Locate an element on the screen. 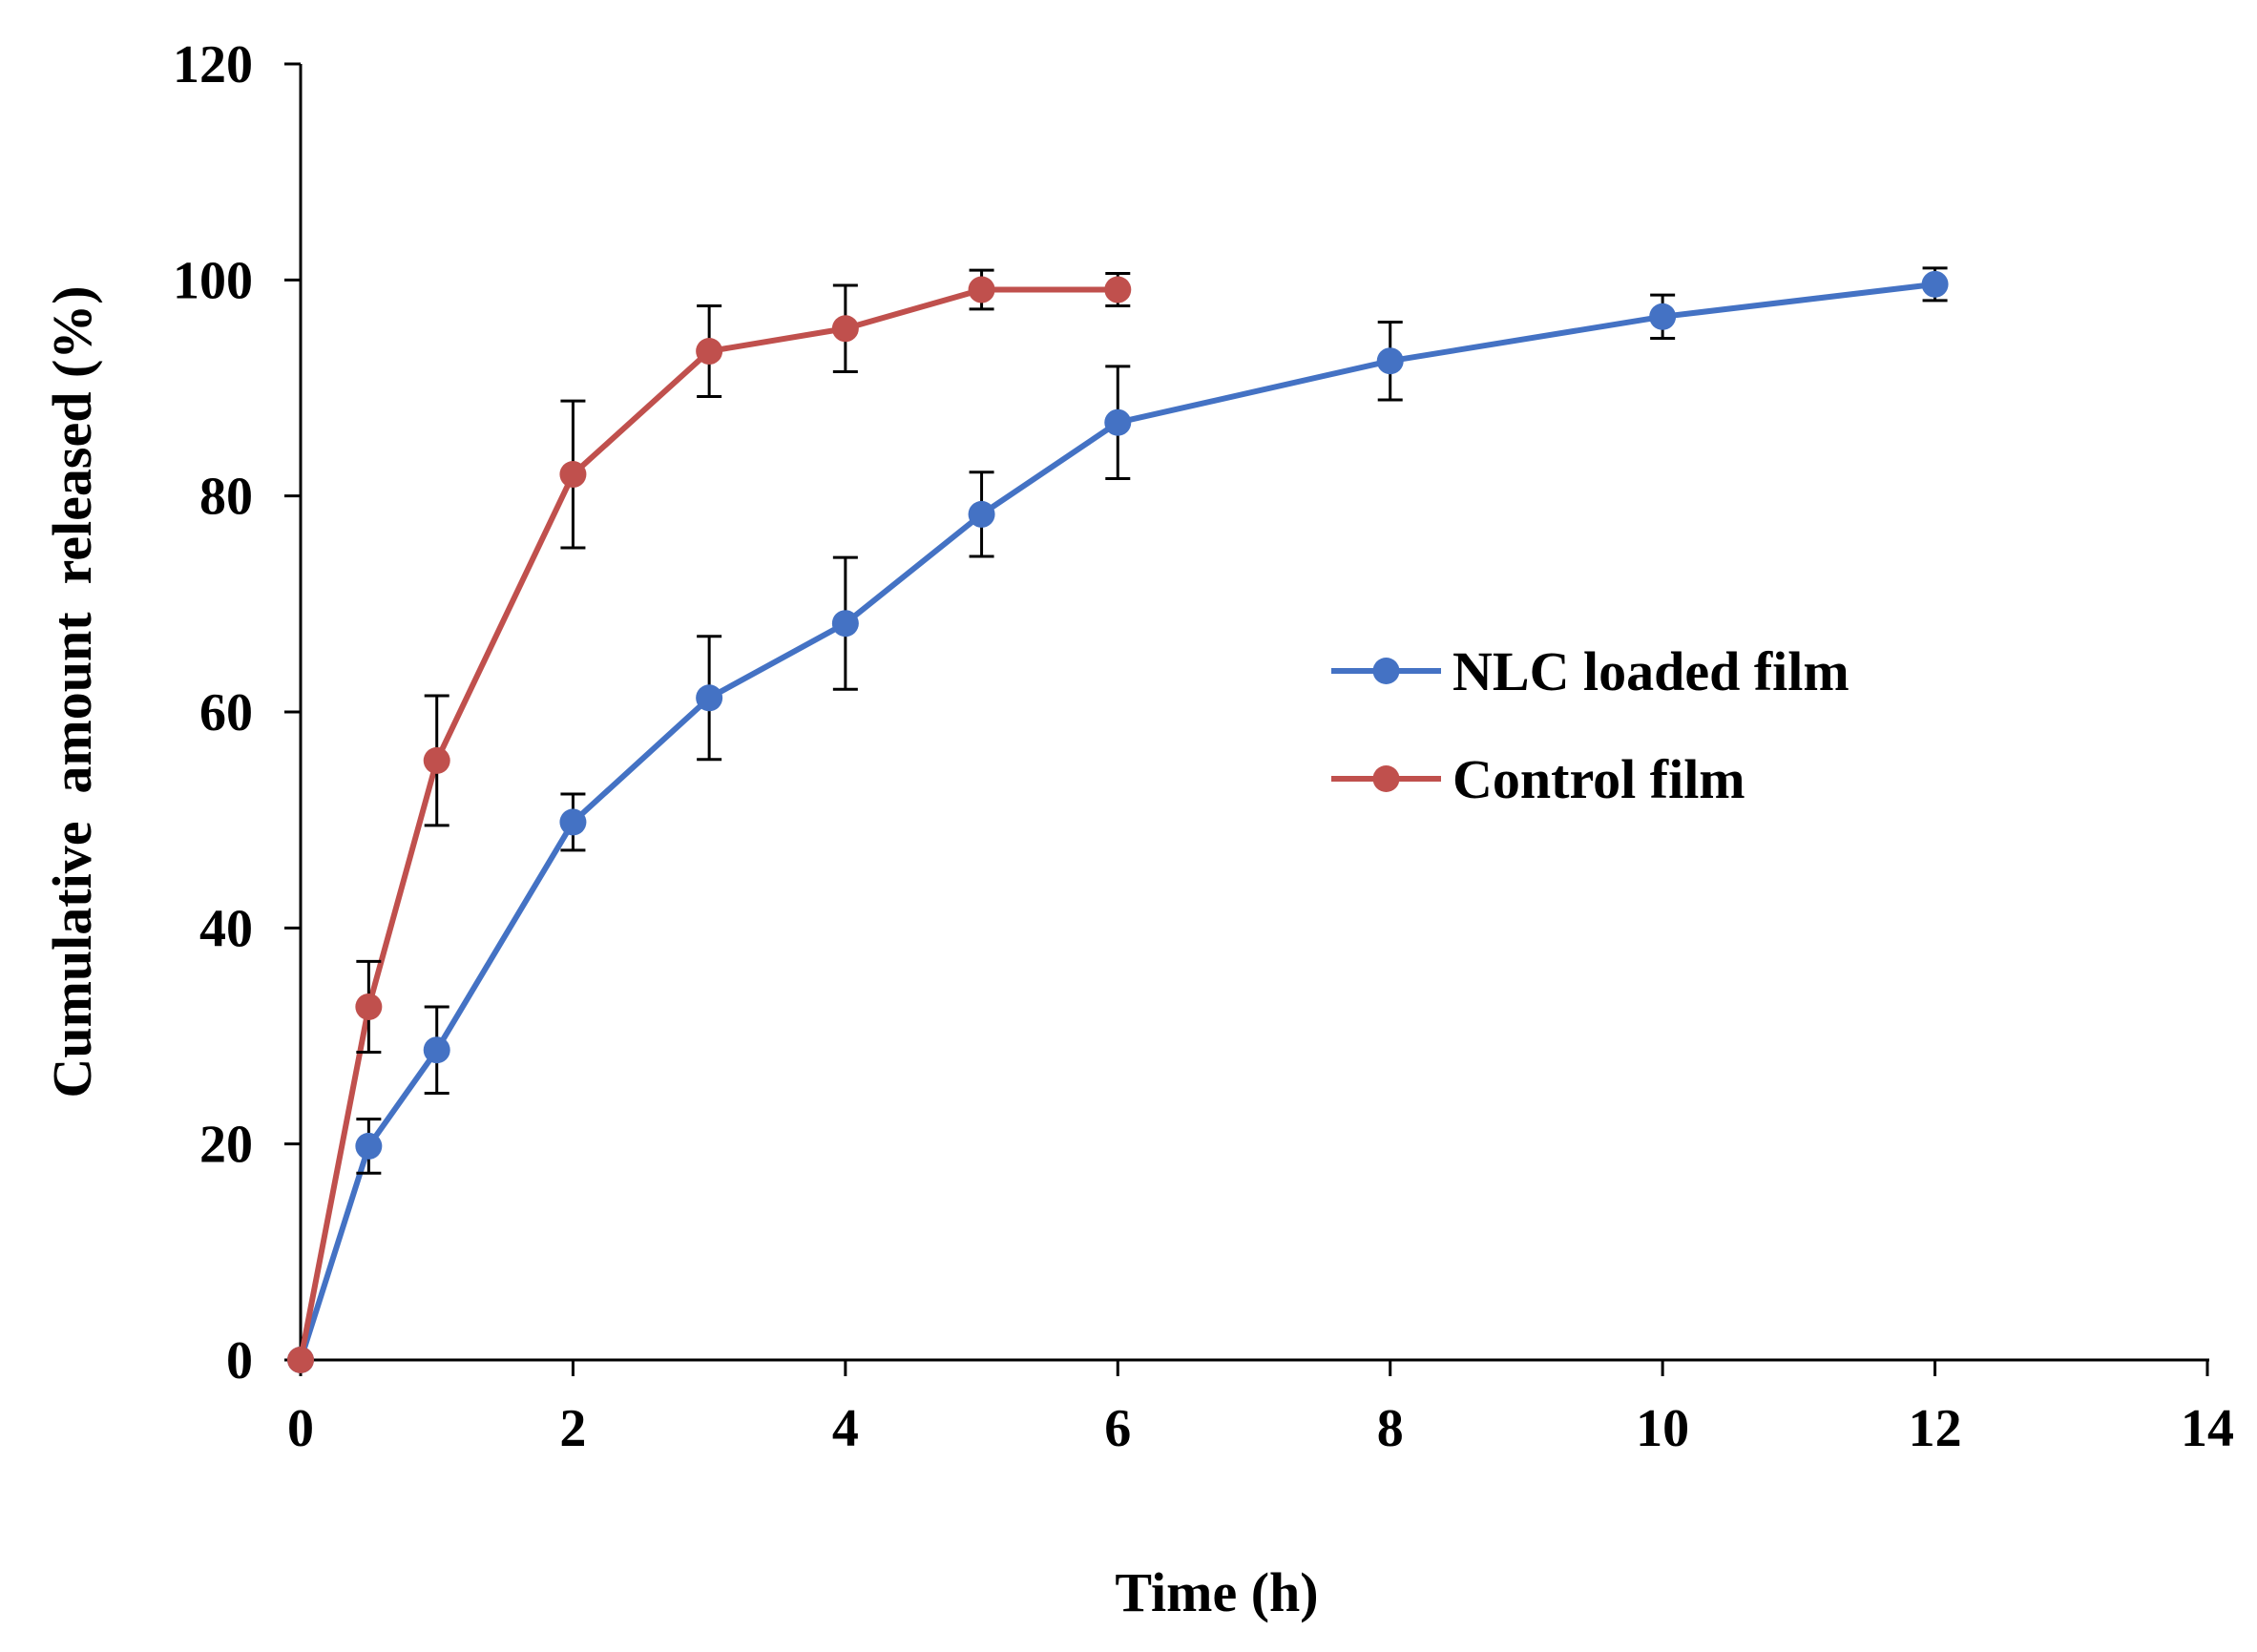 This screenshot has height=1652, width=2257. x-ticks: 0 2 4 6 8 10 12 14 is located at coordinates (1260, 1409).